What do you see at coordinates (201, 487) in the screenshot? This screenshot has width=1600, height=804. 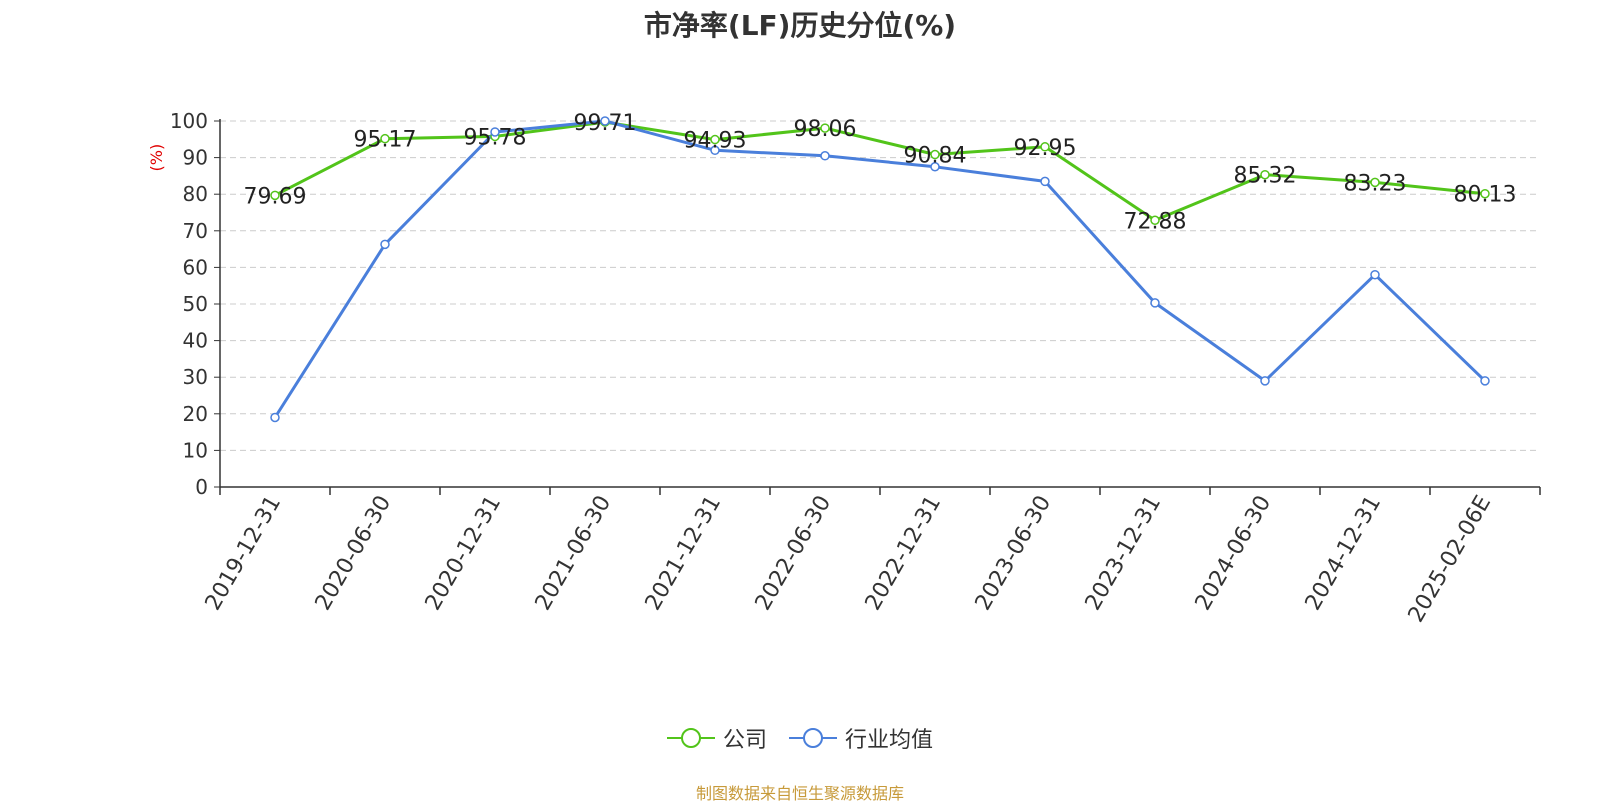 I see `y-tick-label: 0` at bounding box center [201, 487].